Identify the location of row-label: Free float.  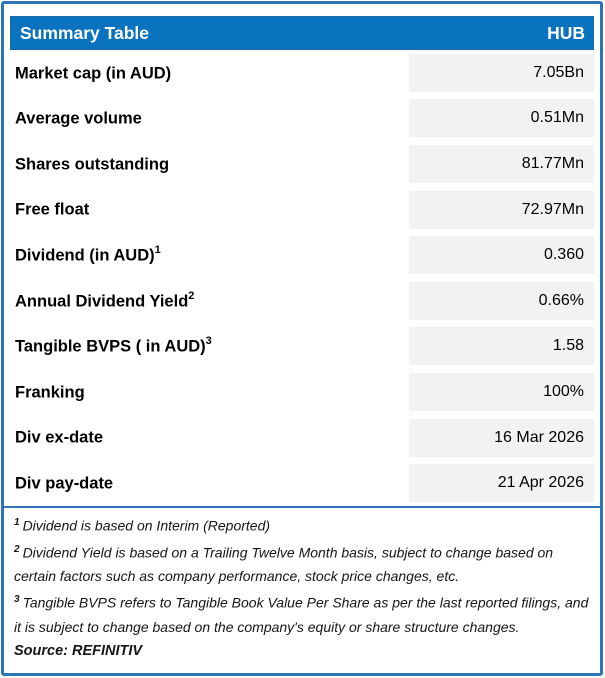
(52, 209).